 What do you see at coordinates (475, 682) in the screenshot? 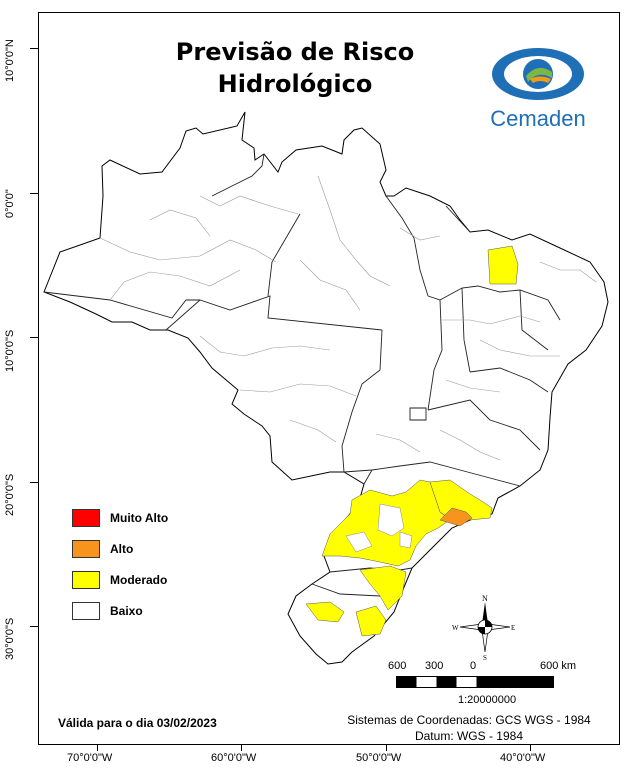
I see `scale-bar` at bounding box center [475, 682].